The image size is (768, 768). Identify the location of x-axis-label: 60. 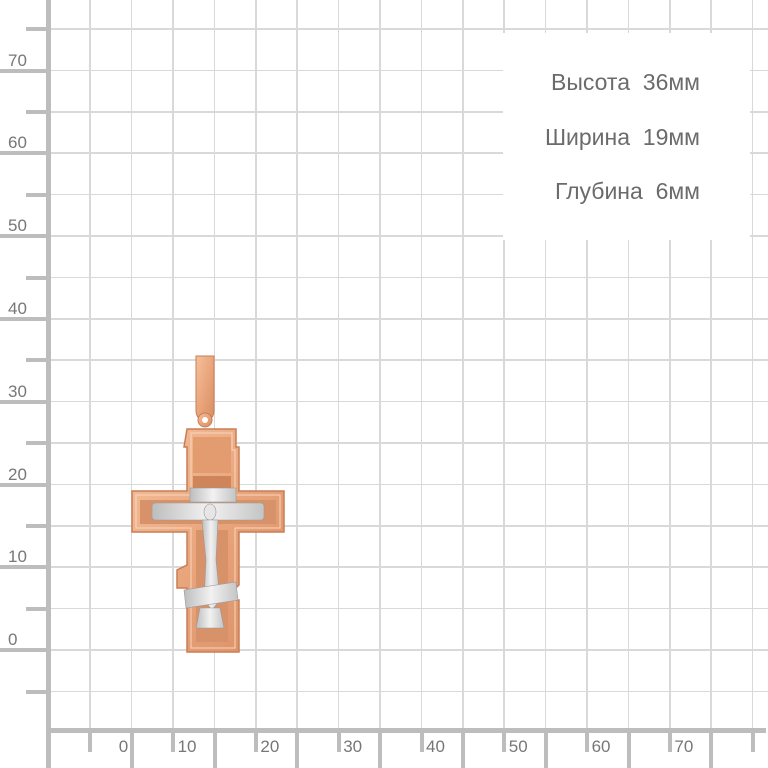
(601, 746).